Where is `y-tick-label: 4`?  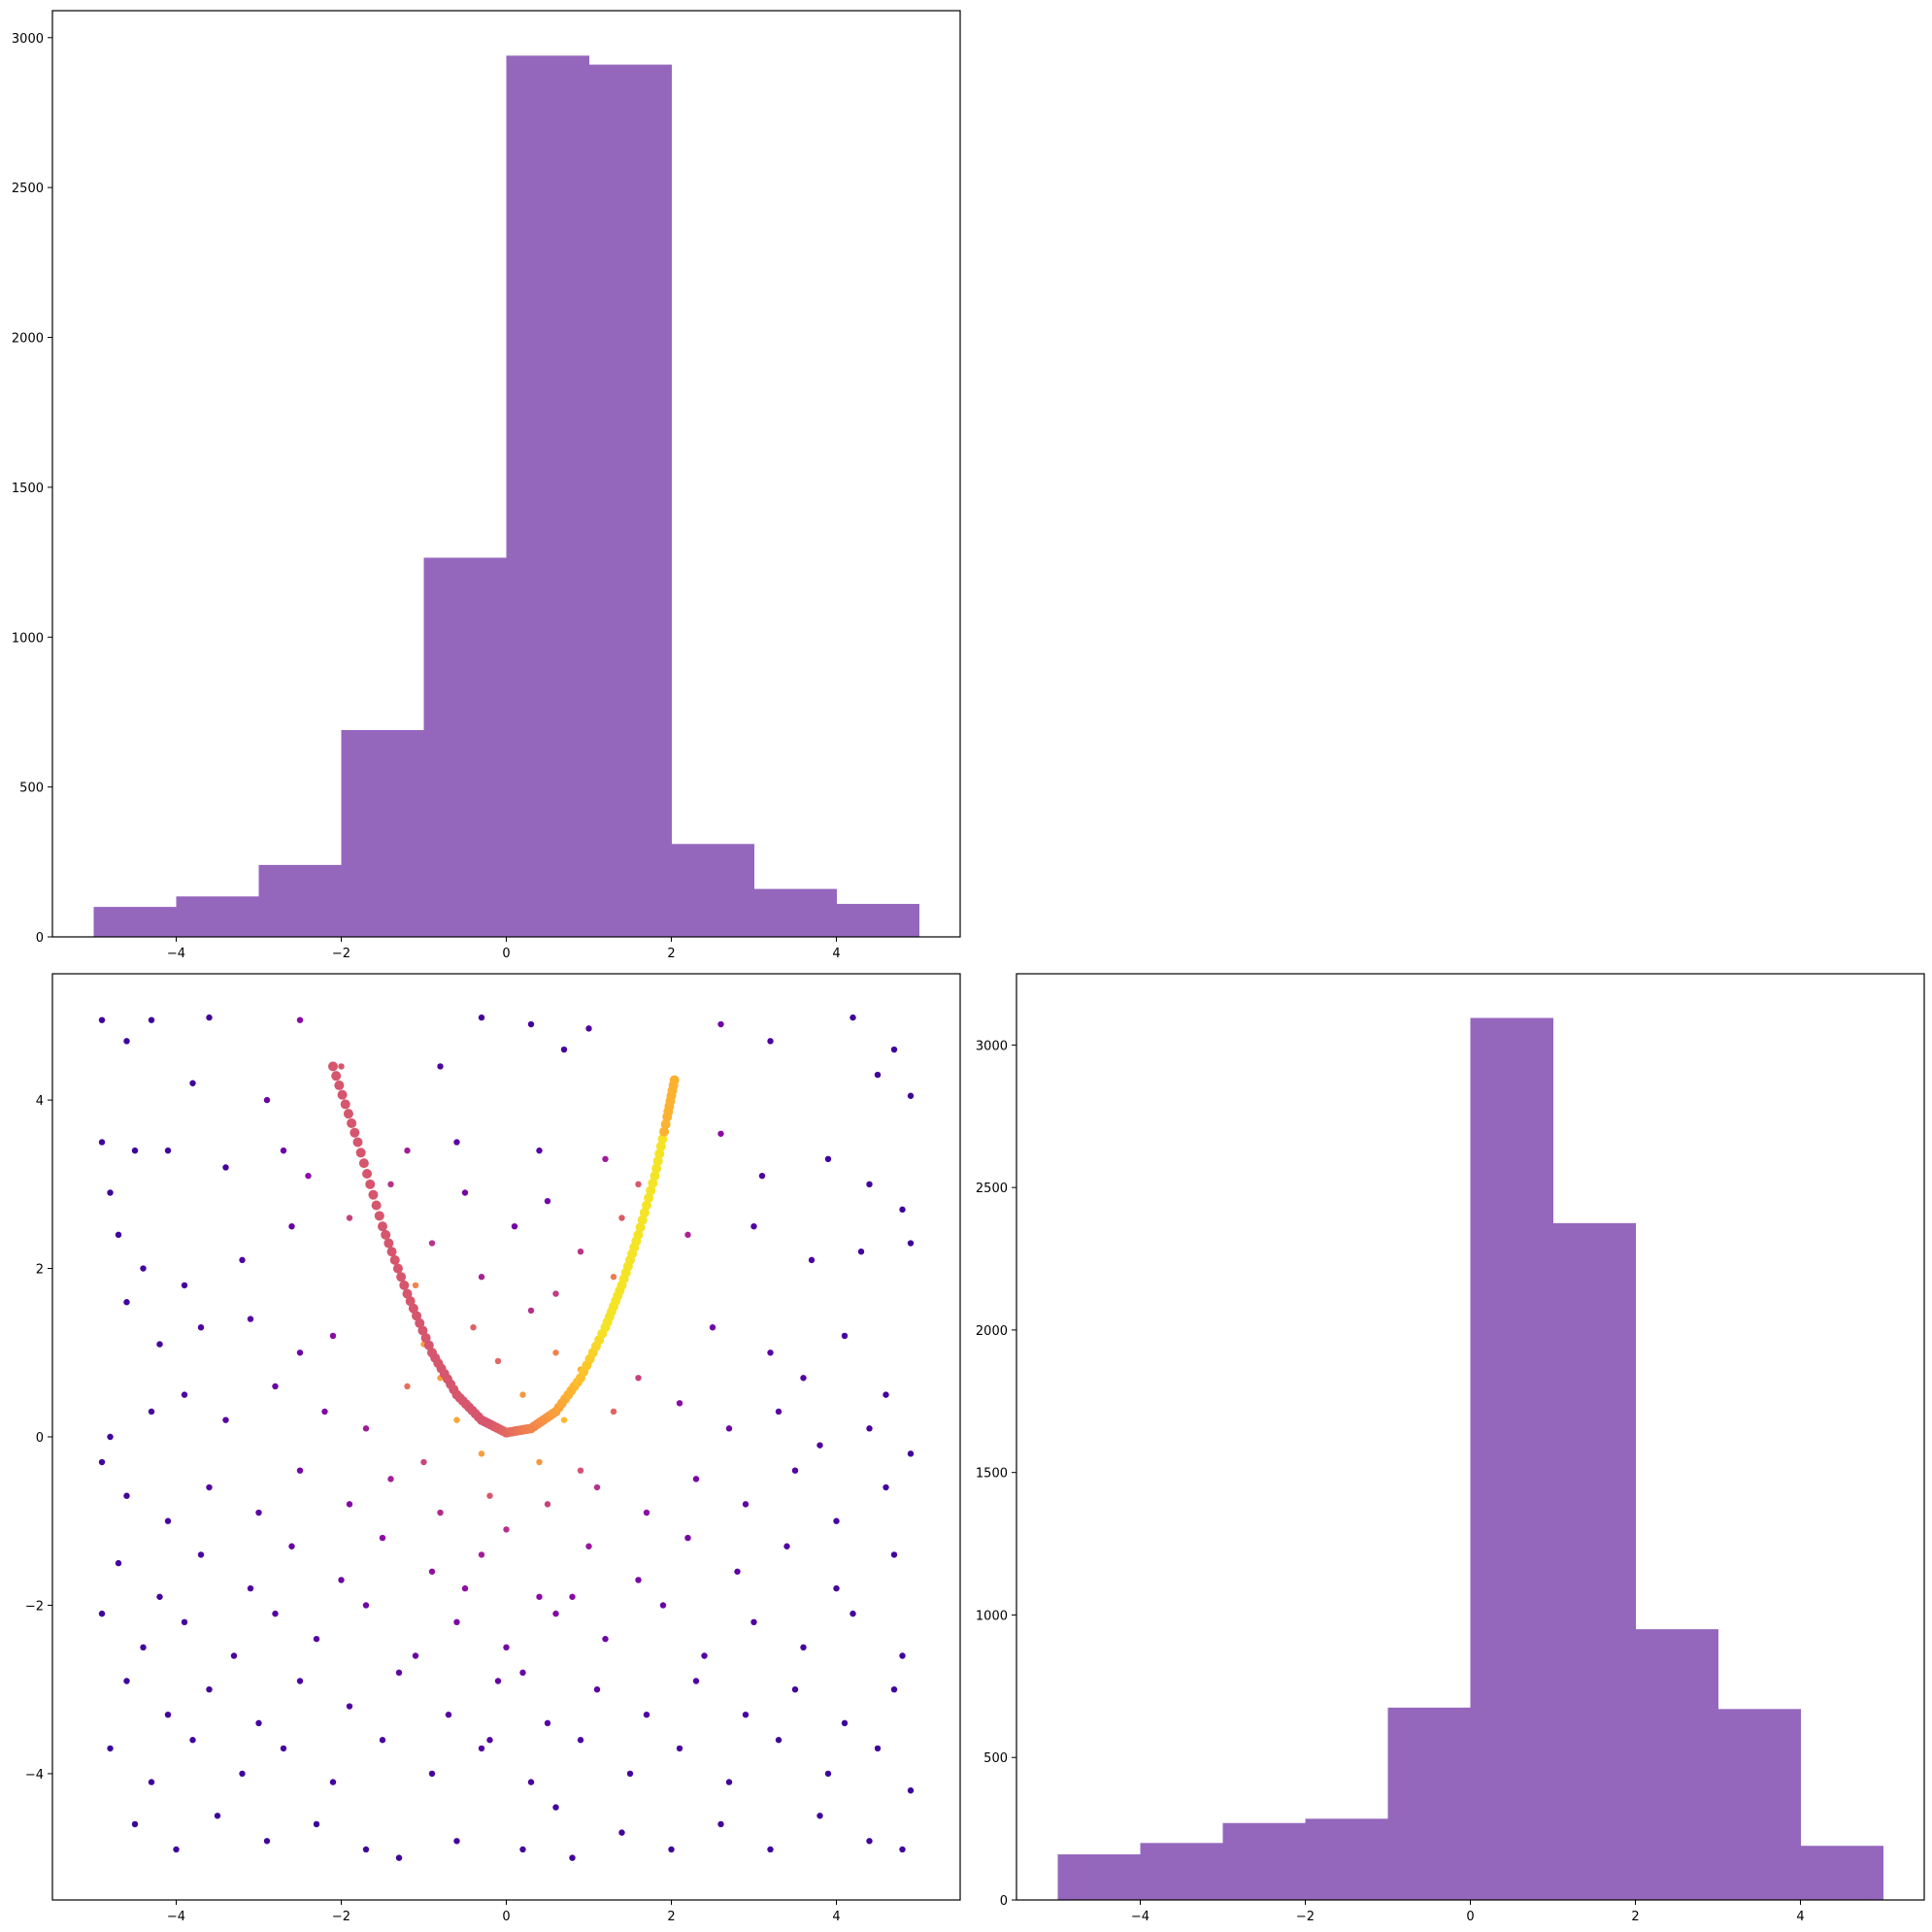
y-tick-label: 4 is located at coordinates (40, 1102).